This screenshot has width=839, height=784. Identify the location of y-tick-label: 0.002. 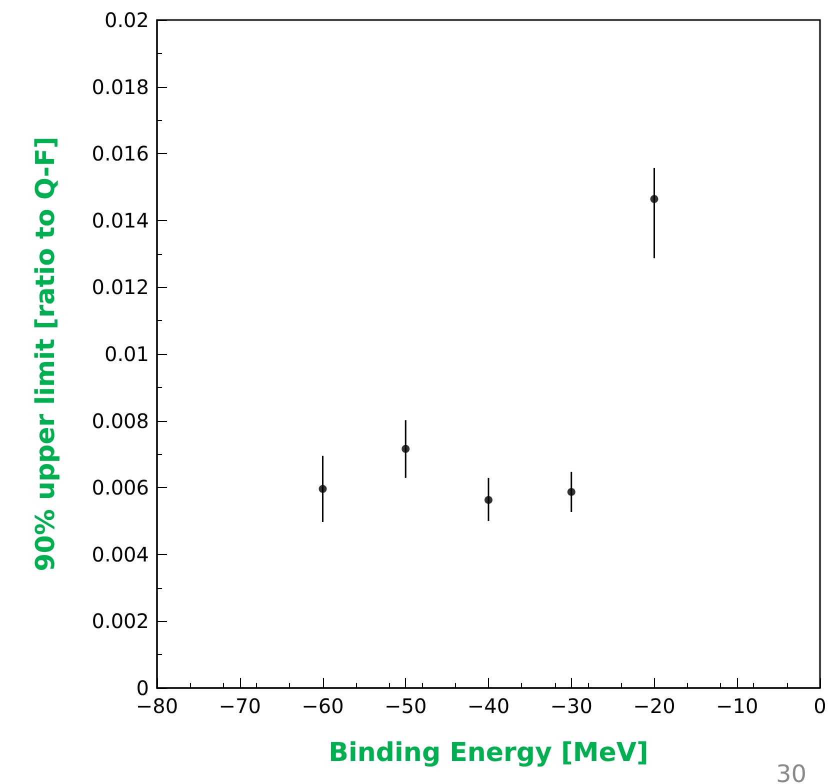
(120, 621).